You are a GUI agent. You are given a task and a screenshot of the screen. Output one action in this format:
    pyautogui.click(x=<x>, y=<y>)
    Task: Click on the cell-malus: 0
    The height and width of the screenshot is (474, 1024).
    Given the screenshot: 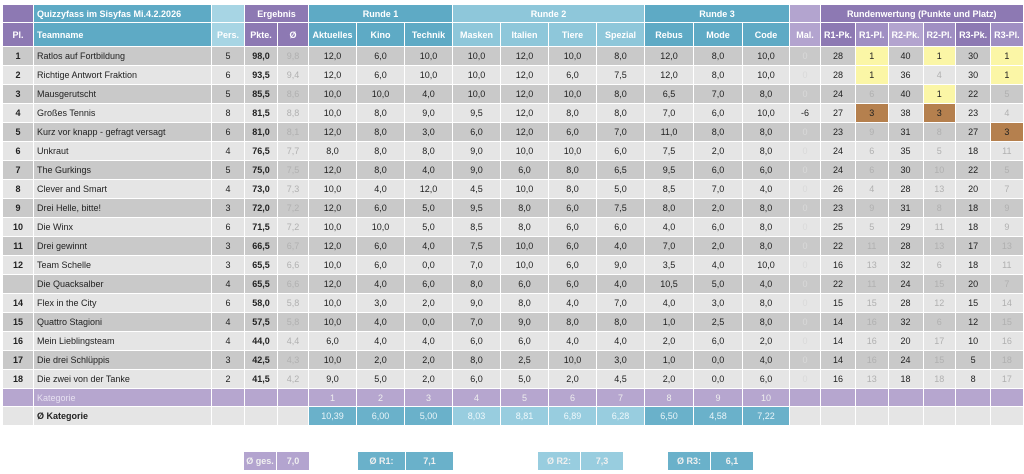 What is the action you would take?
    pyautogui.click(x=805, y=265)
    